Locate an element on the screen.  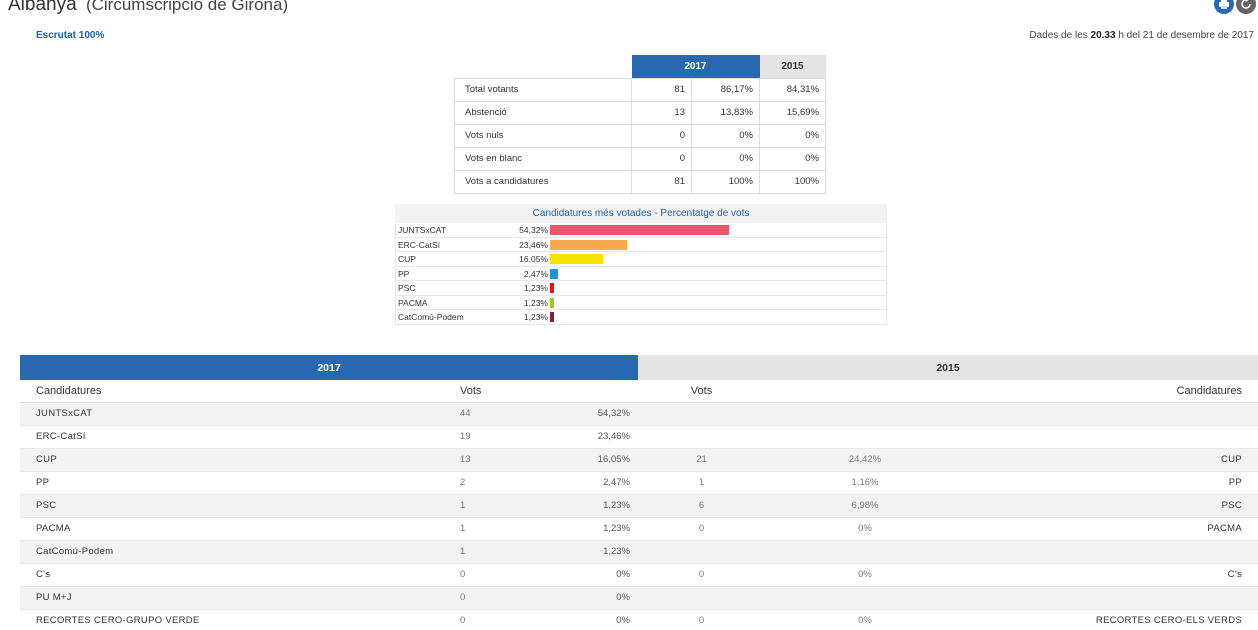
candidature-name-2017: ERC-CatSí is located at coordinates (232, 437).